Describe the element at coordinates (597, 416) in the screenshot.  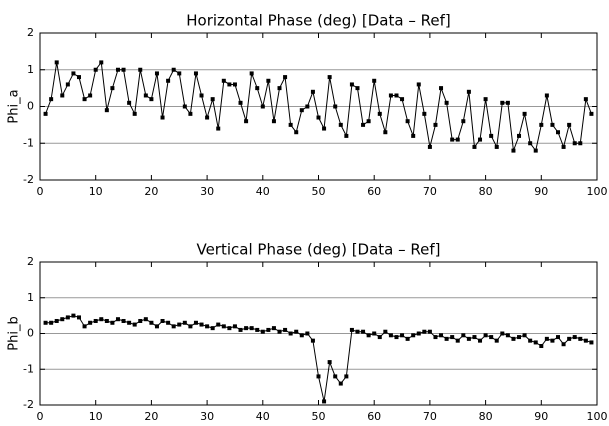
I see `x-tick-label: 100` at that location.